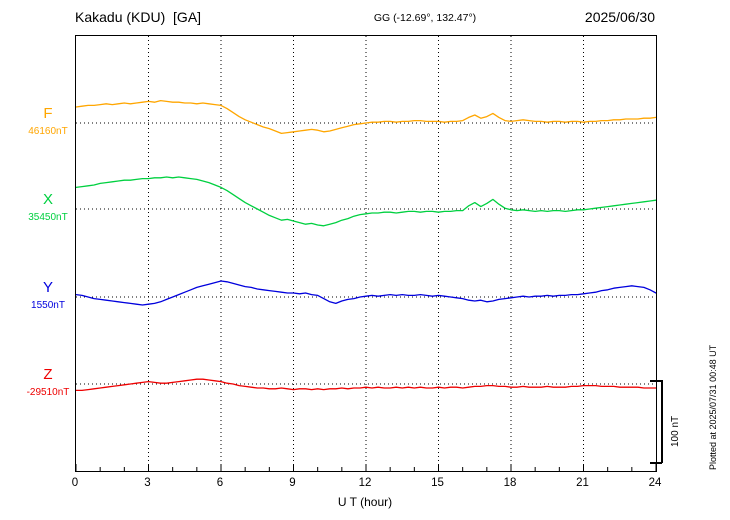 The width and height of the screenshot is (730, 520). I want to click on plotted-note: Plotted at 2025/07/31 00:48 UT, so click(713, 407).